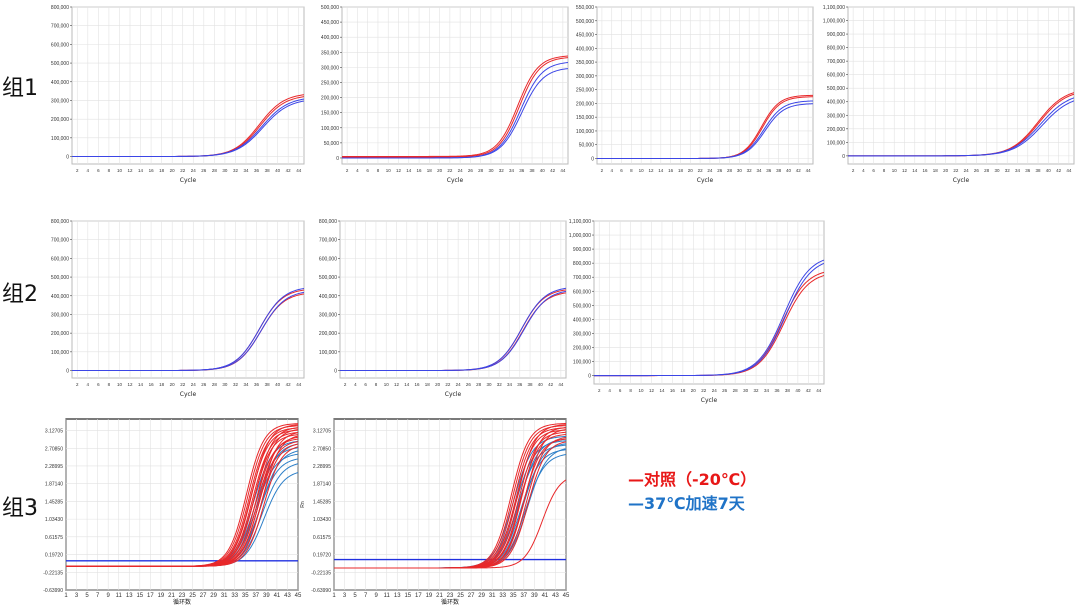  What do you see at coordinates (582, 264) in the screenshot?
I see `y-tick-label: 800,000` at bounding box center [582, 264].